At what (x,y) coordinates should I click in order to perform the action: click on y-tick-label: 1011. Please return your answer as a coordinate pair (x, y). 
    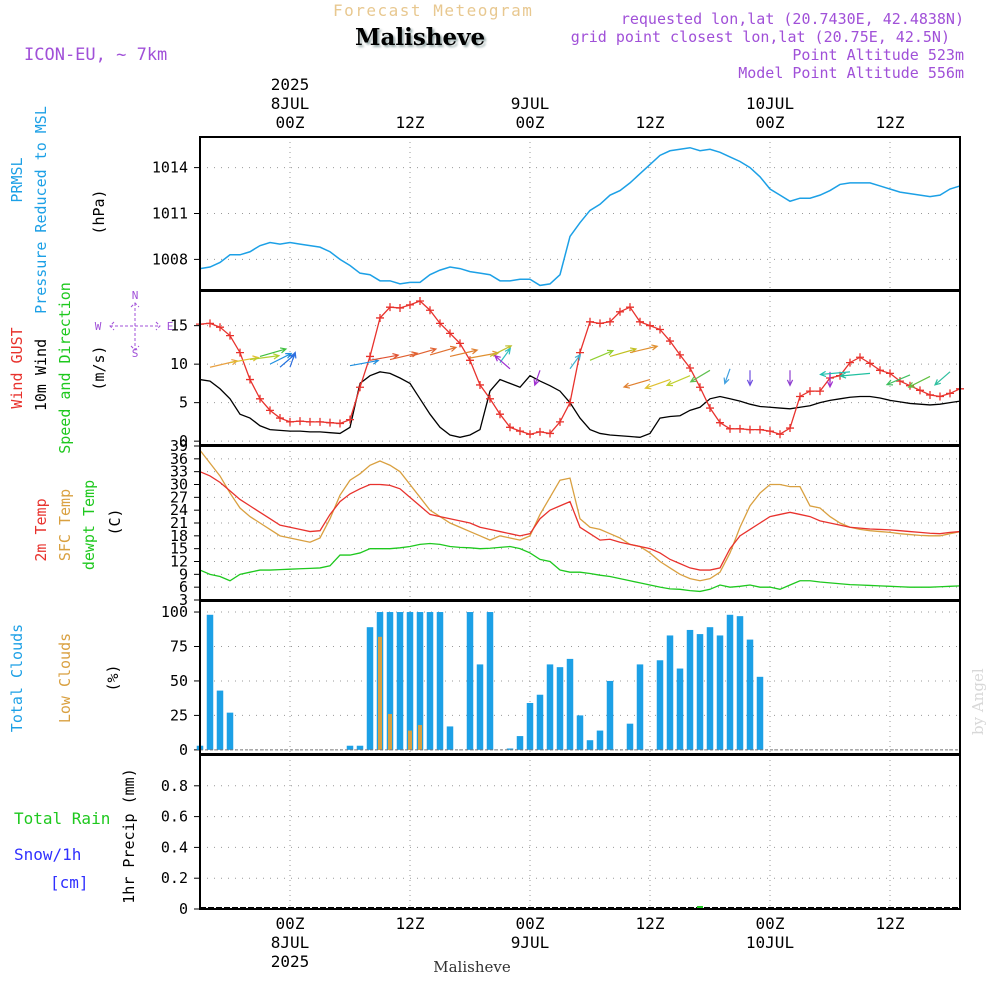
    Looking at the image, I should click on (170, 214).